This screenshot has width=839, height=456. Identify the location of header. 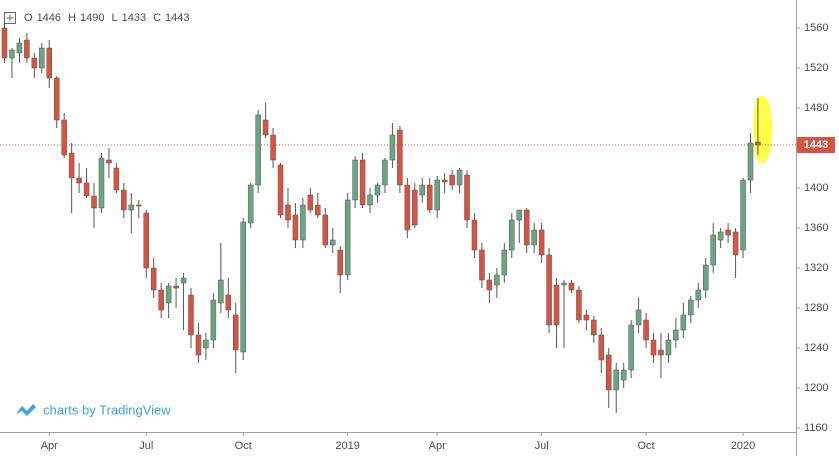
(10, 18).